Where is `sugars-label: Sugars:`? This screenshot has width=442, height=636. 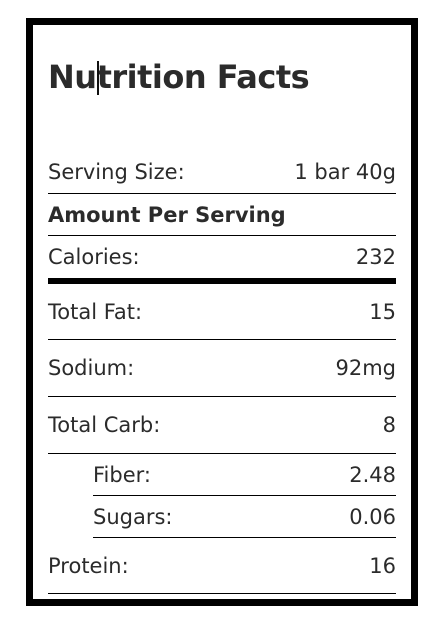
sugars-label: Sugars: is located at coordinates (133, 516).